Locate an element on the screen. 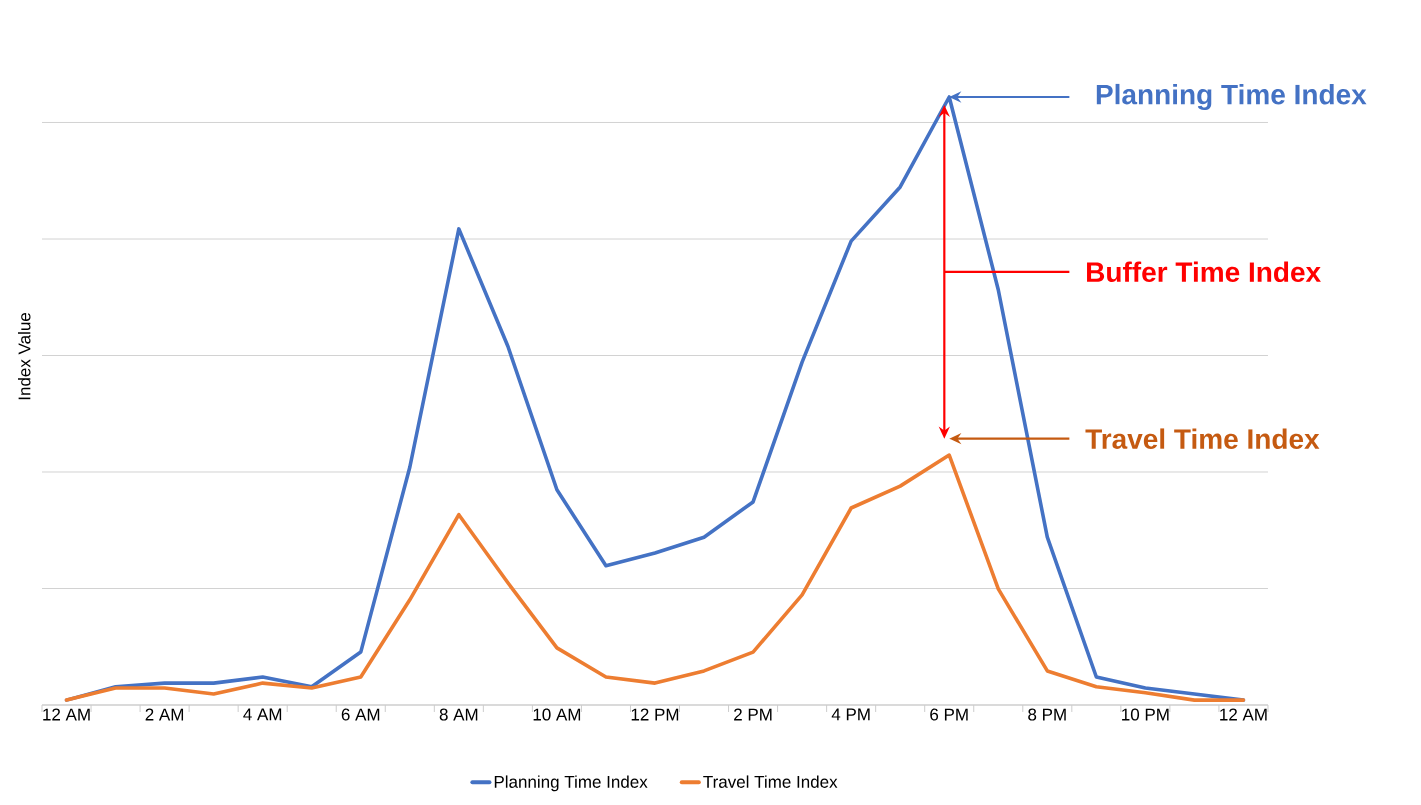 This screenshot has width=1421, height=805. x-tick-label: 4 AM is located at coordinates (262, 714).